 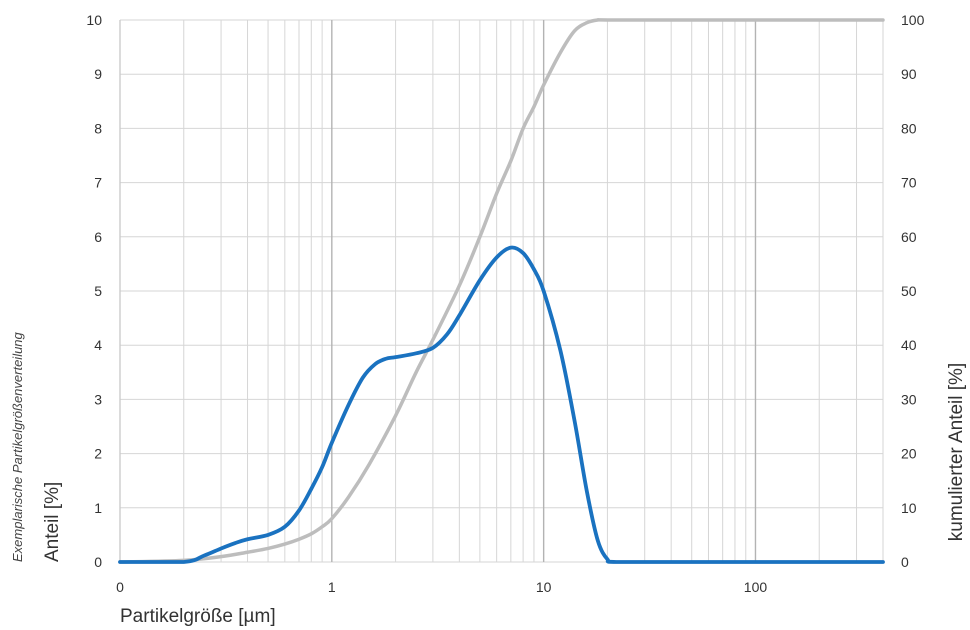 What do you see at coordinates (913, 20) in the screenshot?
I see `y-right-tick-label: 100` at bounding box center [913, 20].